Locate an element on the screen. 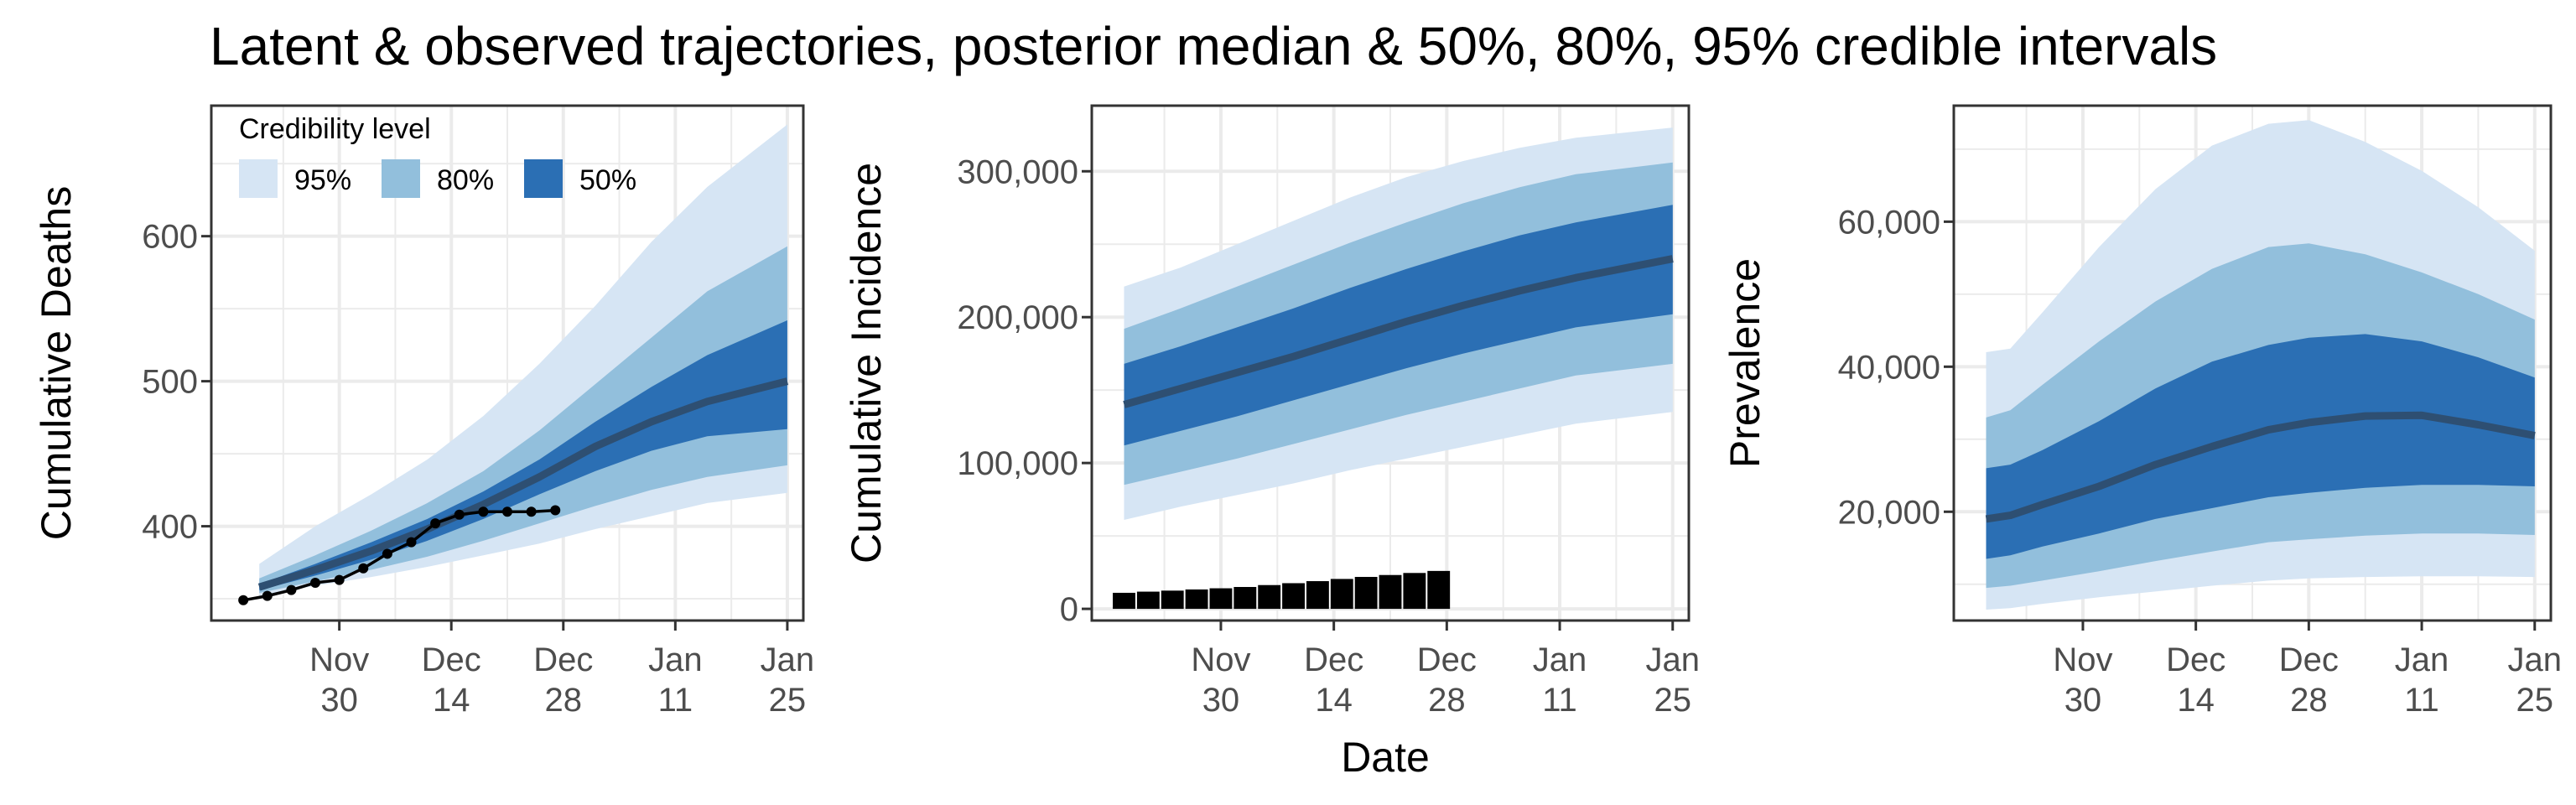 The width and height of the screenshot is (2576, 805). legend-label: 80% is located at coordinates (465, 180).